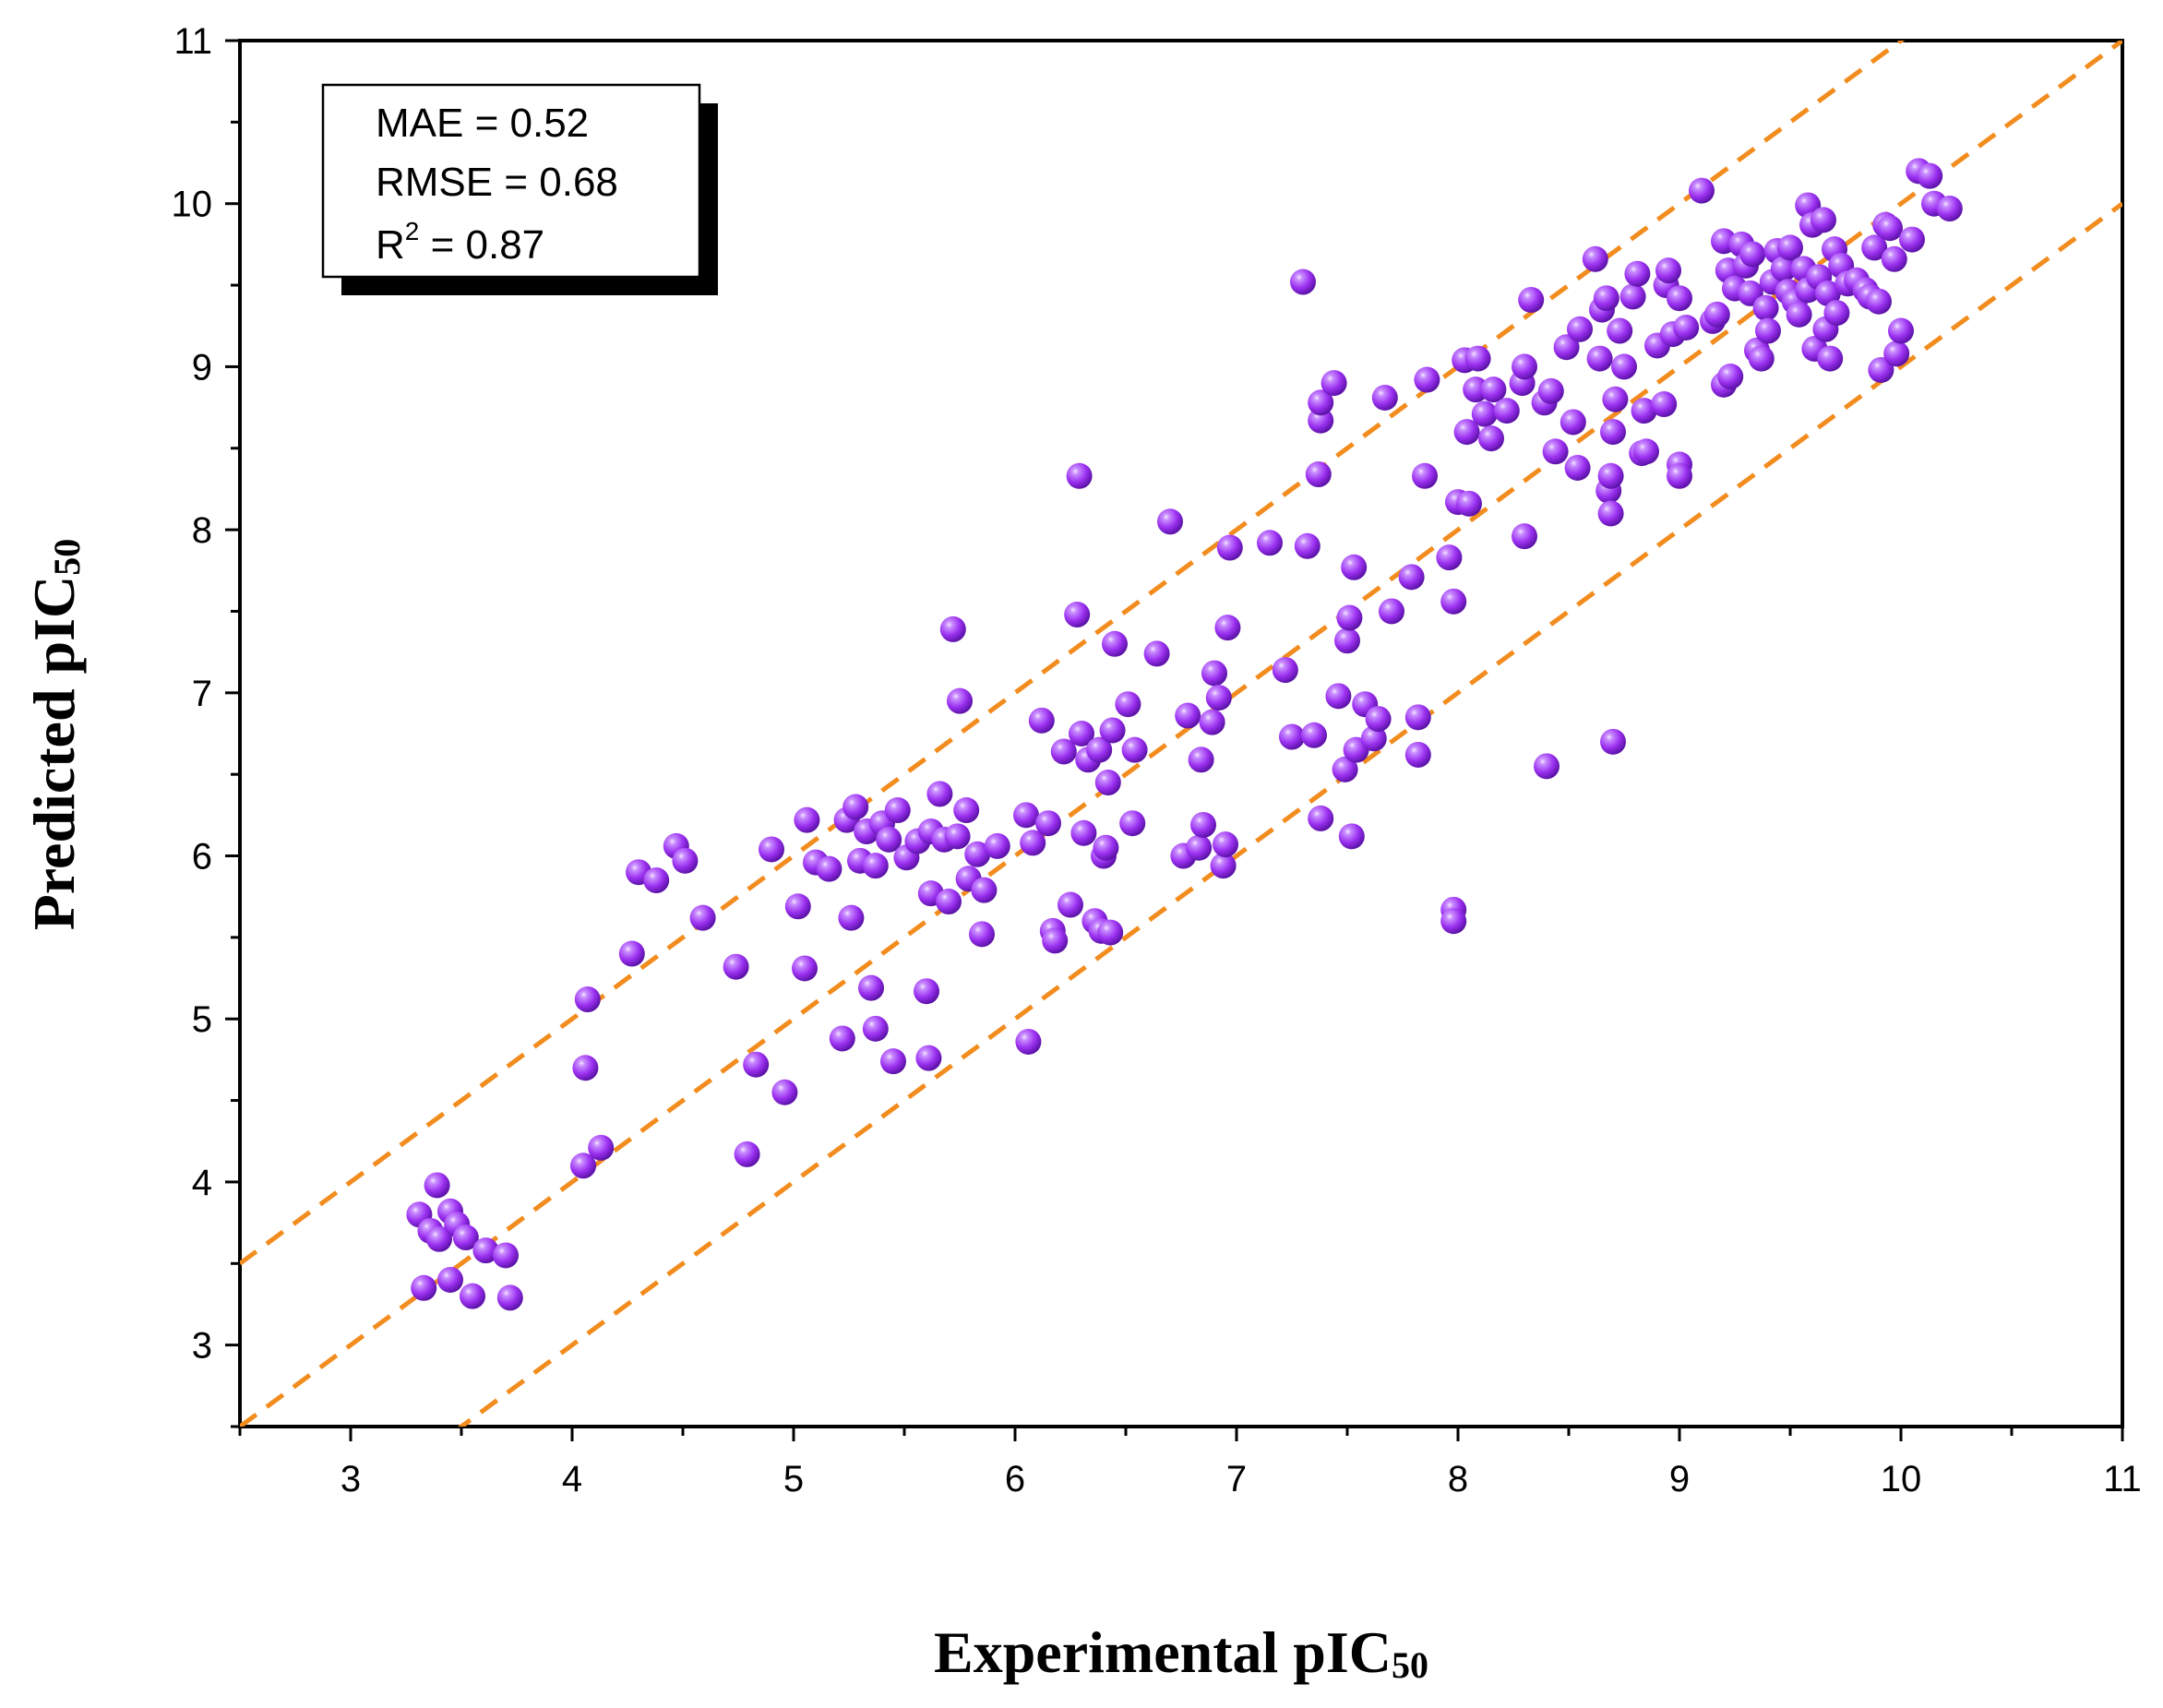 The width and height of the screenshot is (2163, 1708). I want to click on y-tick-label: 3, so click(202, 1346).